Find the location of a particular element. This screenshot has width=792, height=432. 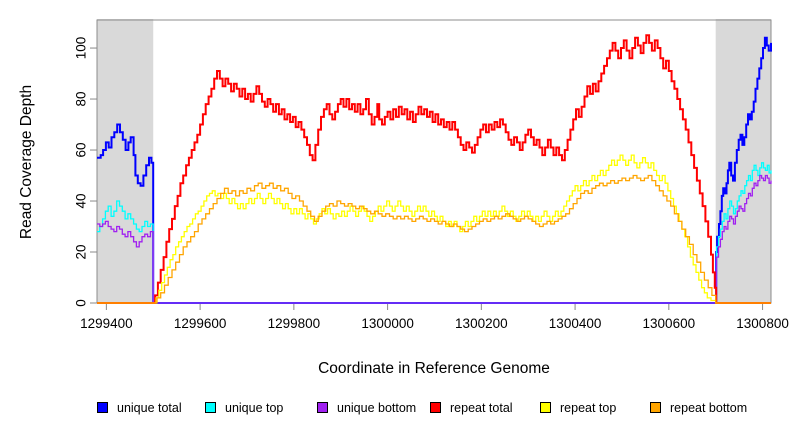

y-tick-label: 40 is located at coordinates (81, 201).